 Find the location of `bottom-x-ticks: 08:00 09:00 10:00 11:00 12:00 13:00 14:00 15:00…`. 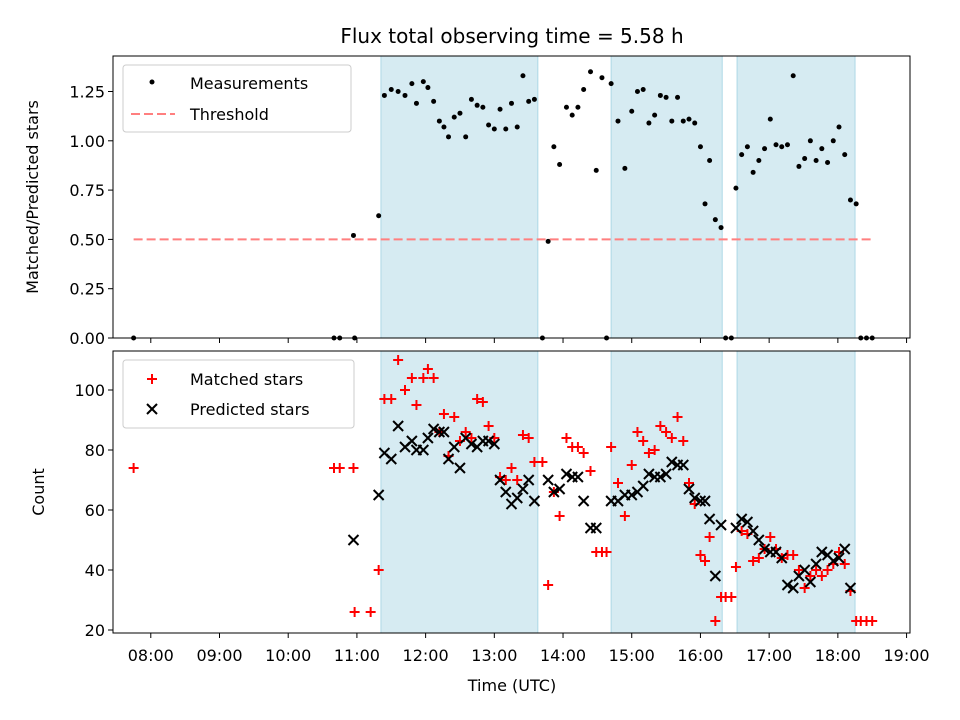

bottom-x-ticks: 08:00 09:00 10:00 11:00 12:00 13:00 14:00 15:00… is located at coordinates (529, 649).